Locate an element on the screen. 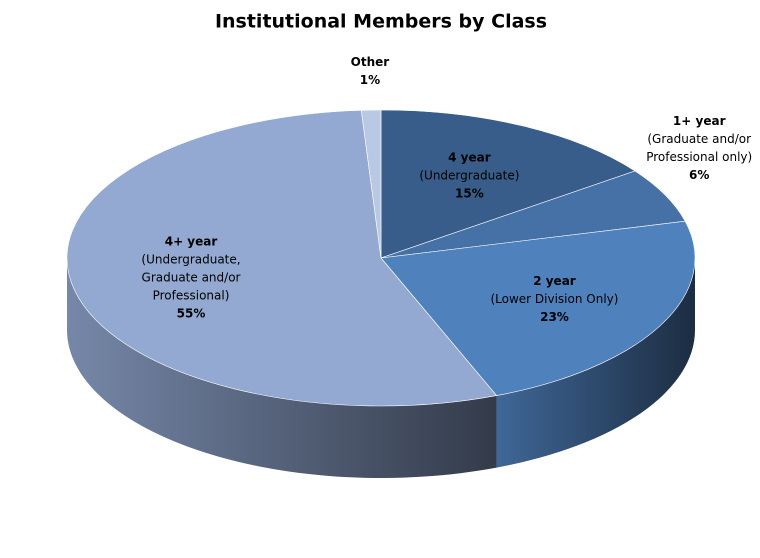 The image size is (760, 558). slice-label: Professional) is located at coordinates (191, 296).